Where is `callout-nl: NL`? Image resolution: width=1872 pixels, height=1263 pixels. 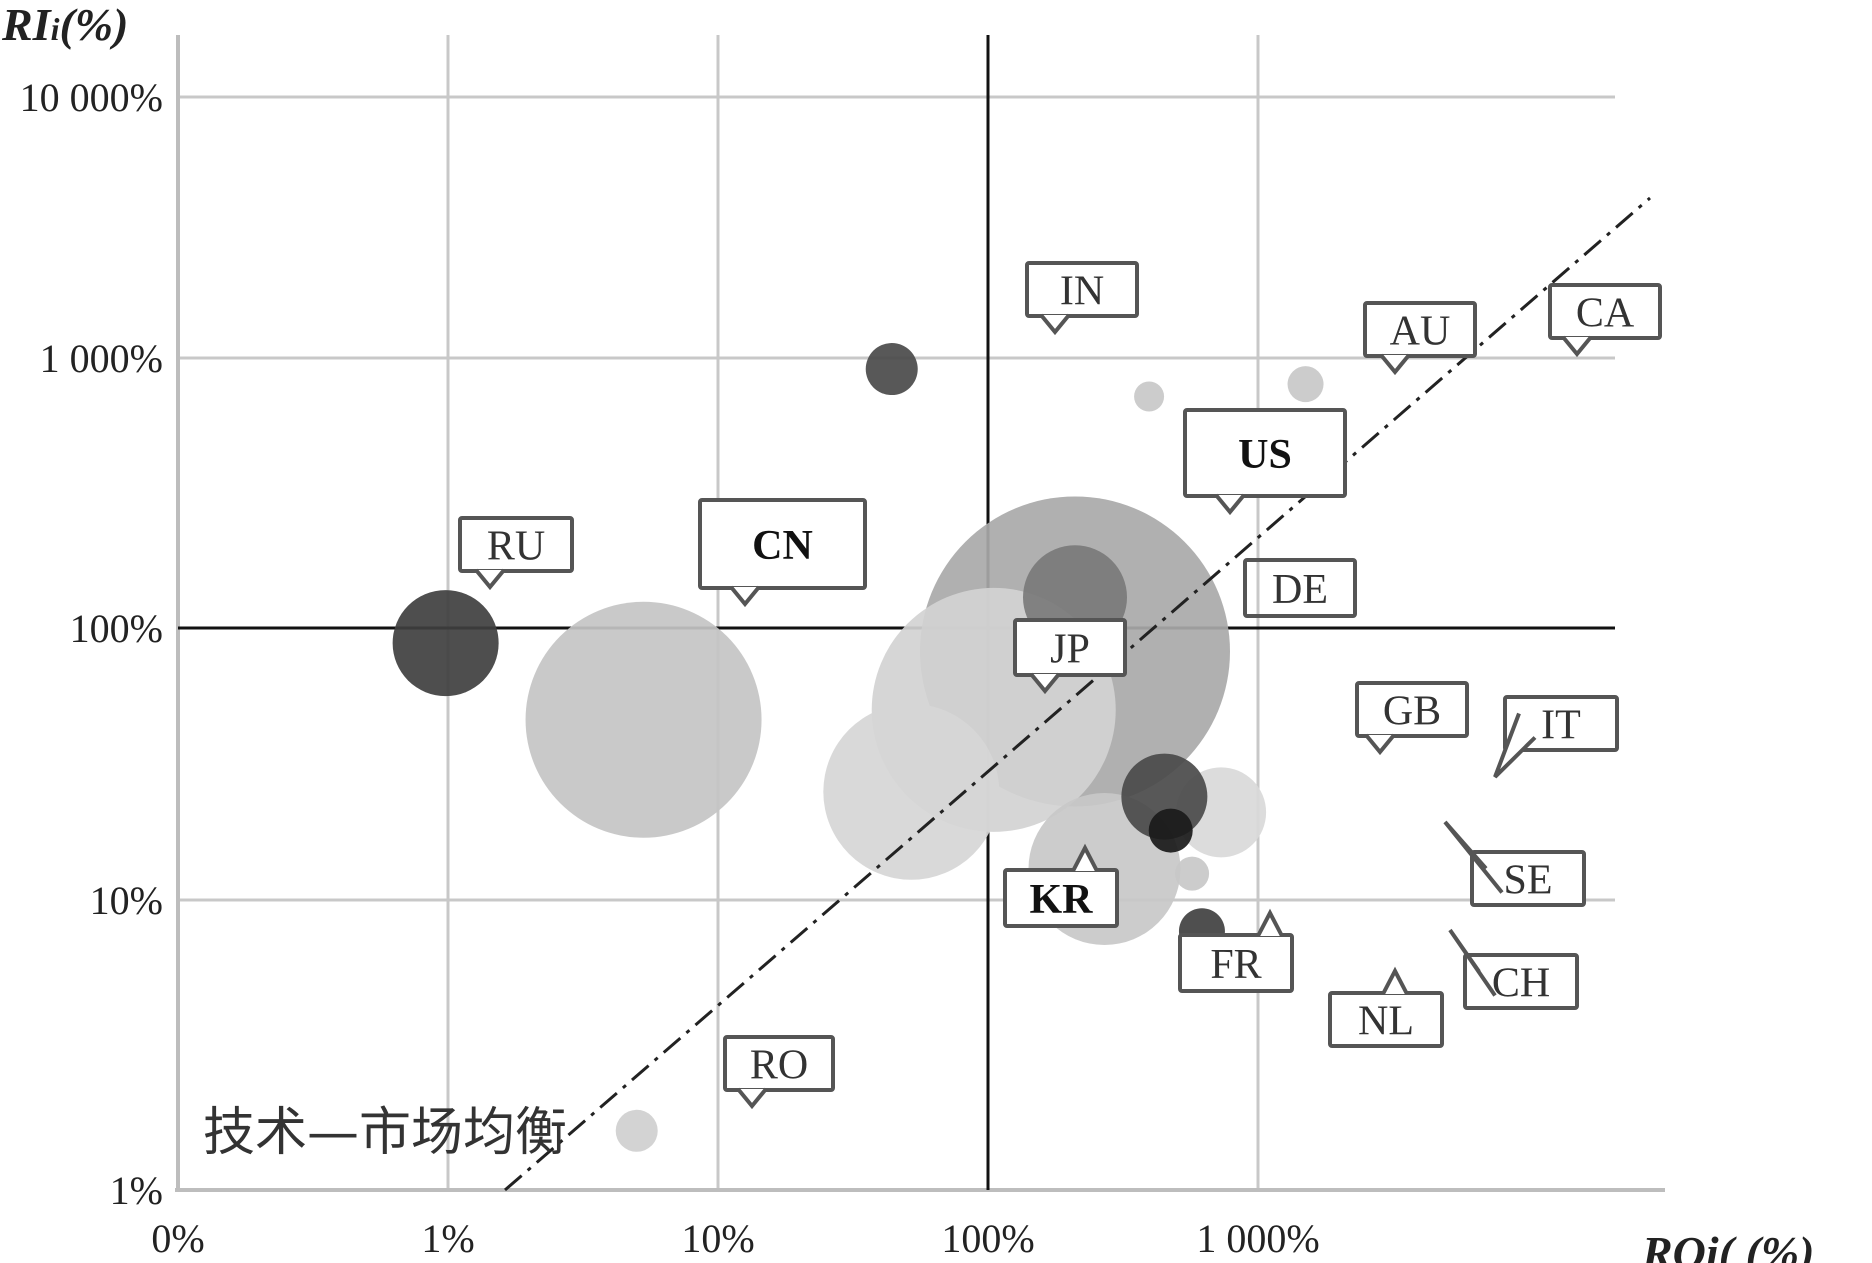 callout-nl: NL is located at coordinates (1386, 1007).